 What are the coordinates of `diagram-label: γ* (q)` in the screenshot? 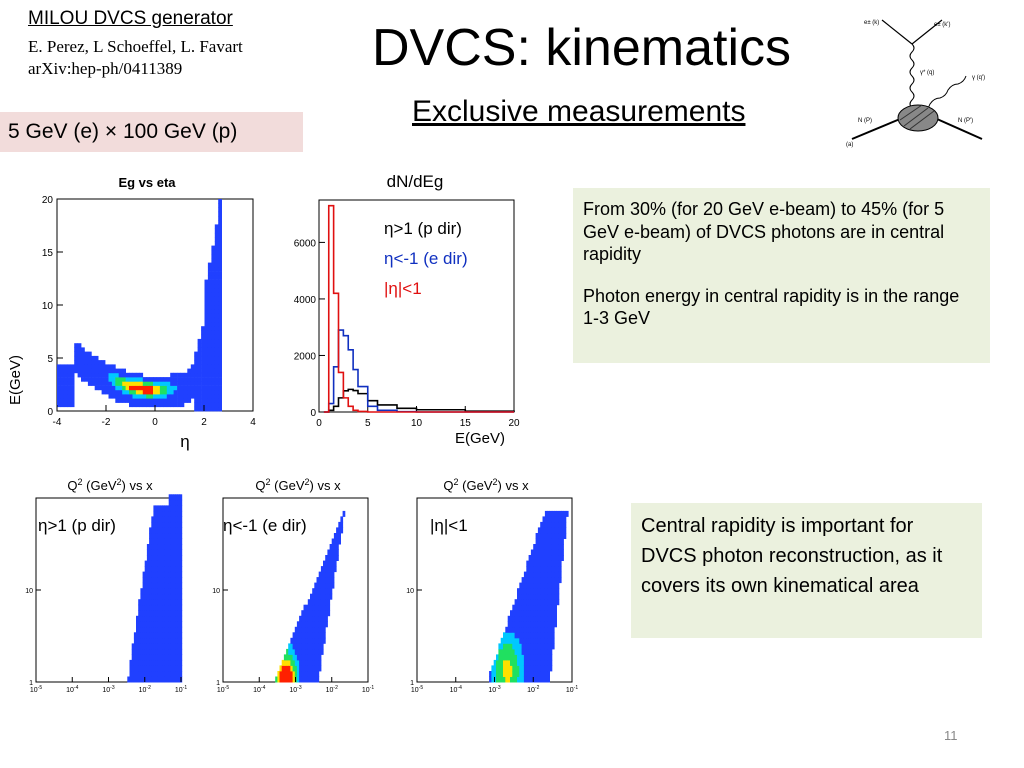 It's located at (927, 73).